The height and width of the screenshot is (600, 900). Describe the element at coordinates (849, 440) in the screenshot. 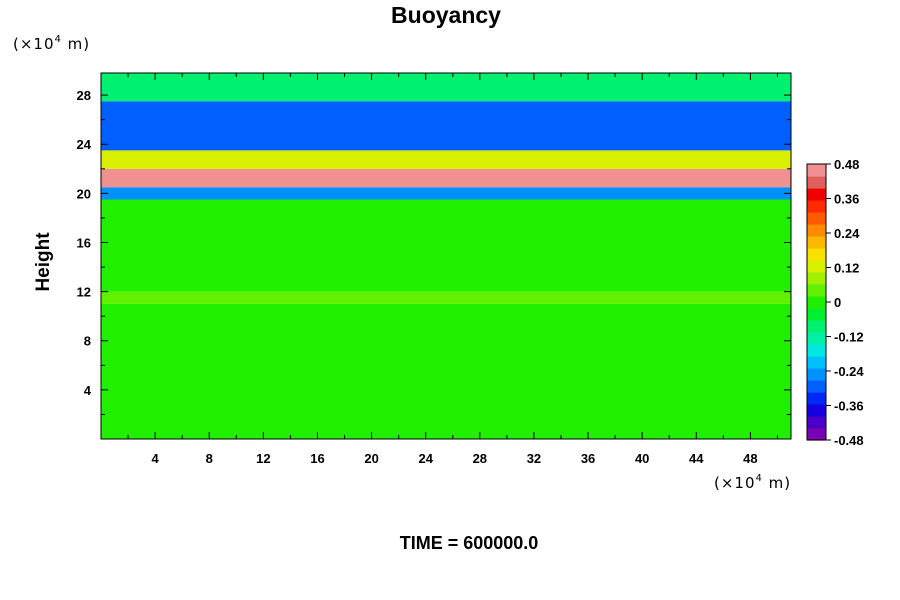

I see `colorbar-tick-label: -0.48` at that location.